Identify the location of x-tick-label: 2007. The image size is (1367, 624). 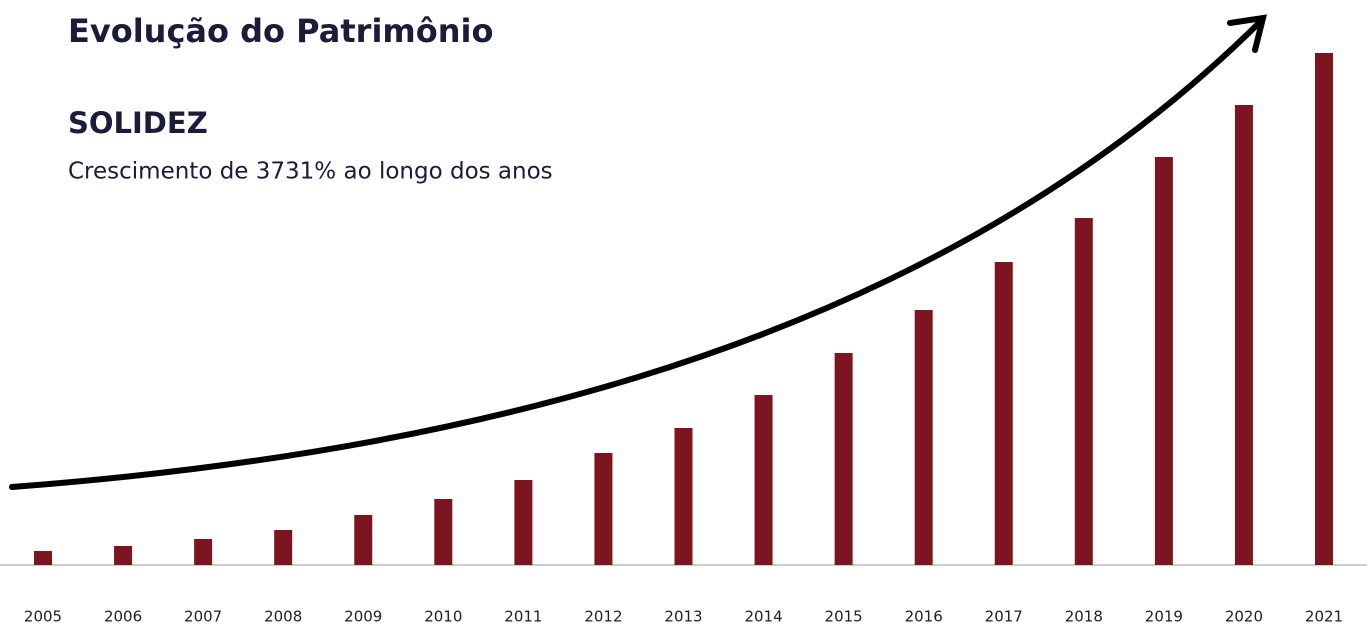
(203, 616).